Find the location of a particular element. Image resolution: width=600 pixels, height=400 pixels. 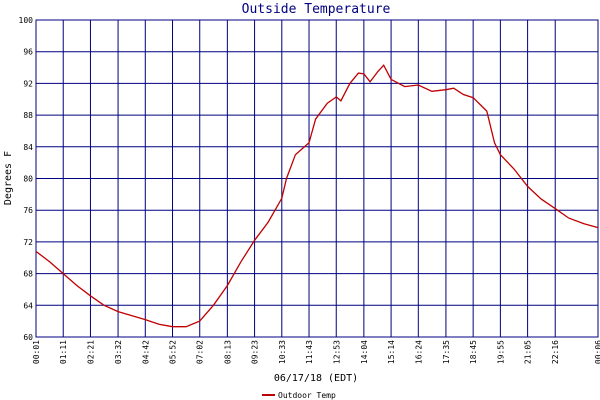

x-tick-label: 19:55 is located at coordinates (500, 352).